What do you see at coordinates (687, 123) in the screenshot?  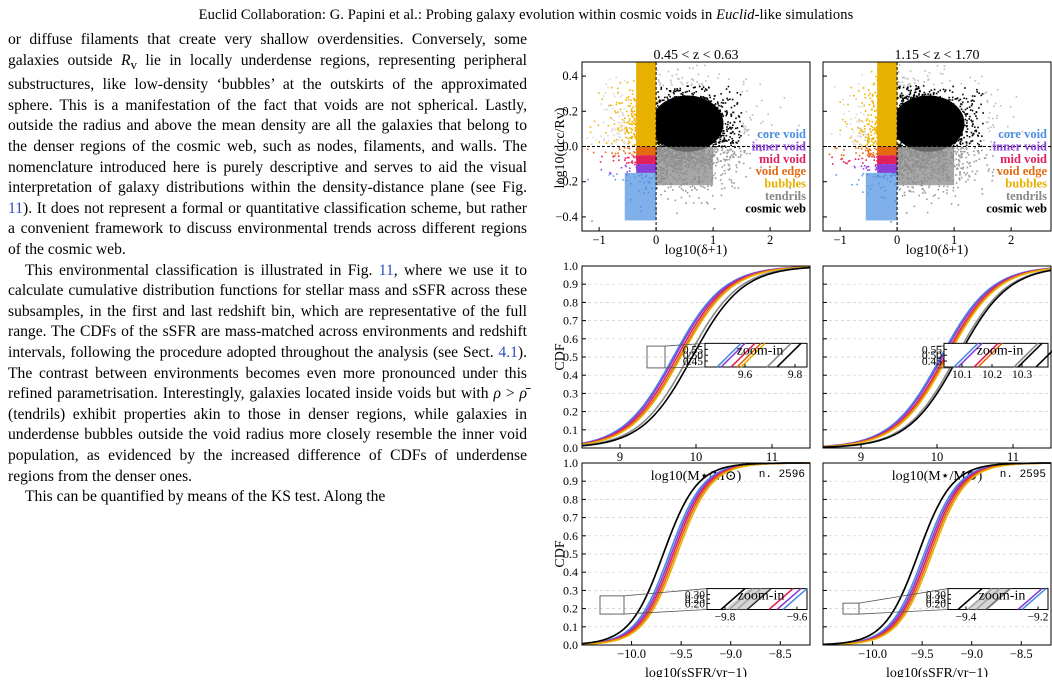 I see `cosmic-web-core` at bounding box center [687, 123].